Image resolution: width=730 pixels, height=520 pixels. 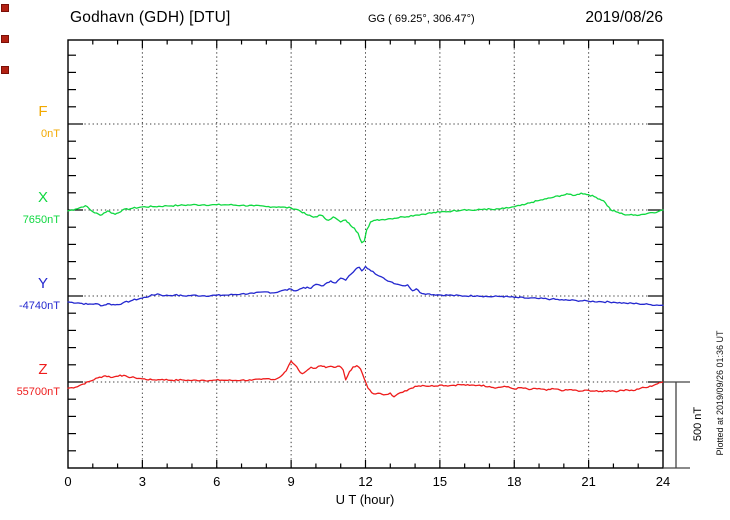 I want to click on x-tick-label-18: 18, so click(x=514, y=481).